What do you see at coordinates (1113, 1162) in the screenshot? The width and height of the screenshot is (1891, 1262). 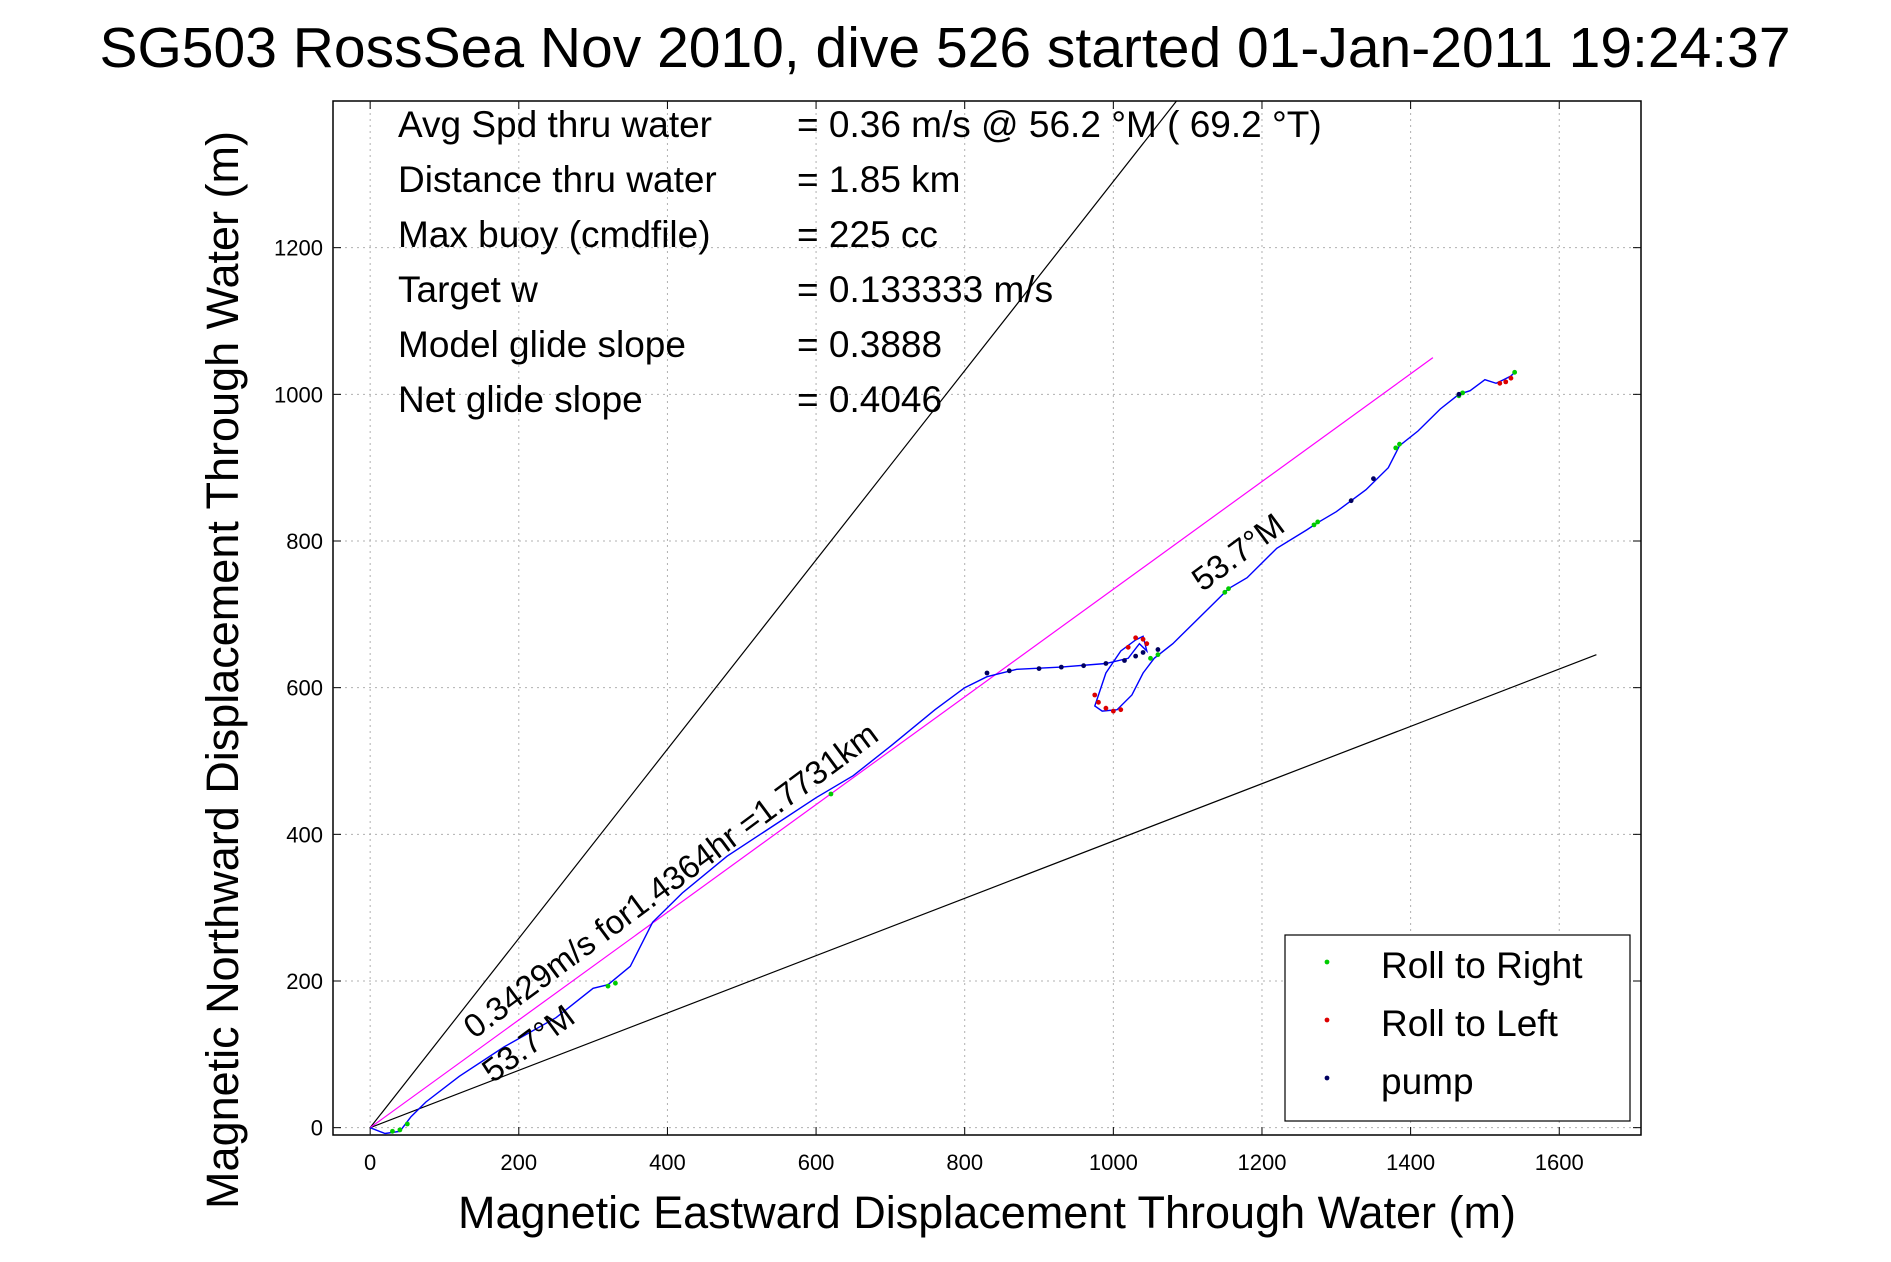 I see `x-tick-label: 1000` at bounding box center [1113, 1162].